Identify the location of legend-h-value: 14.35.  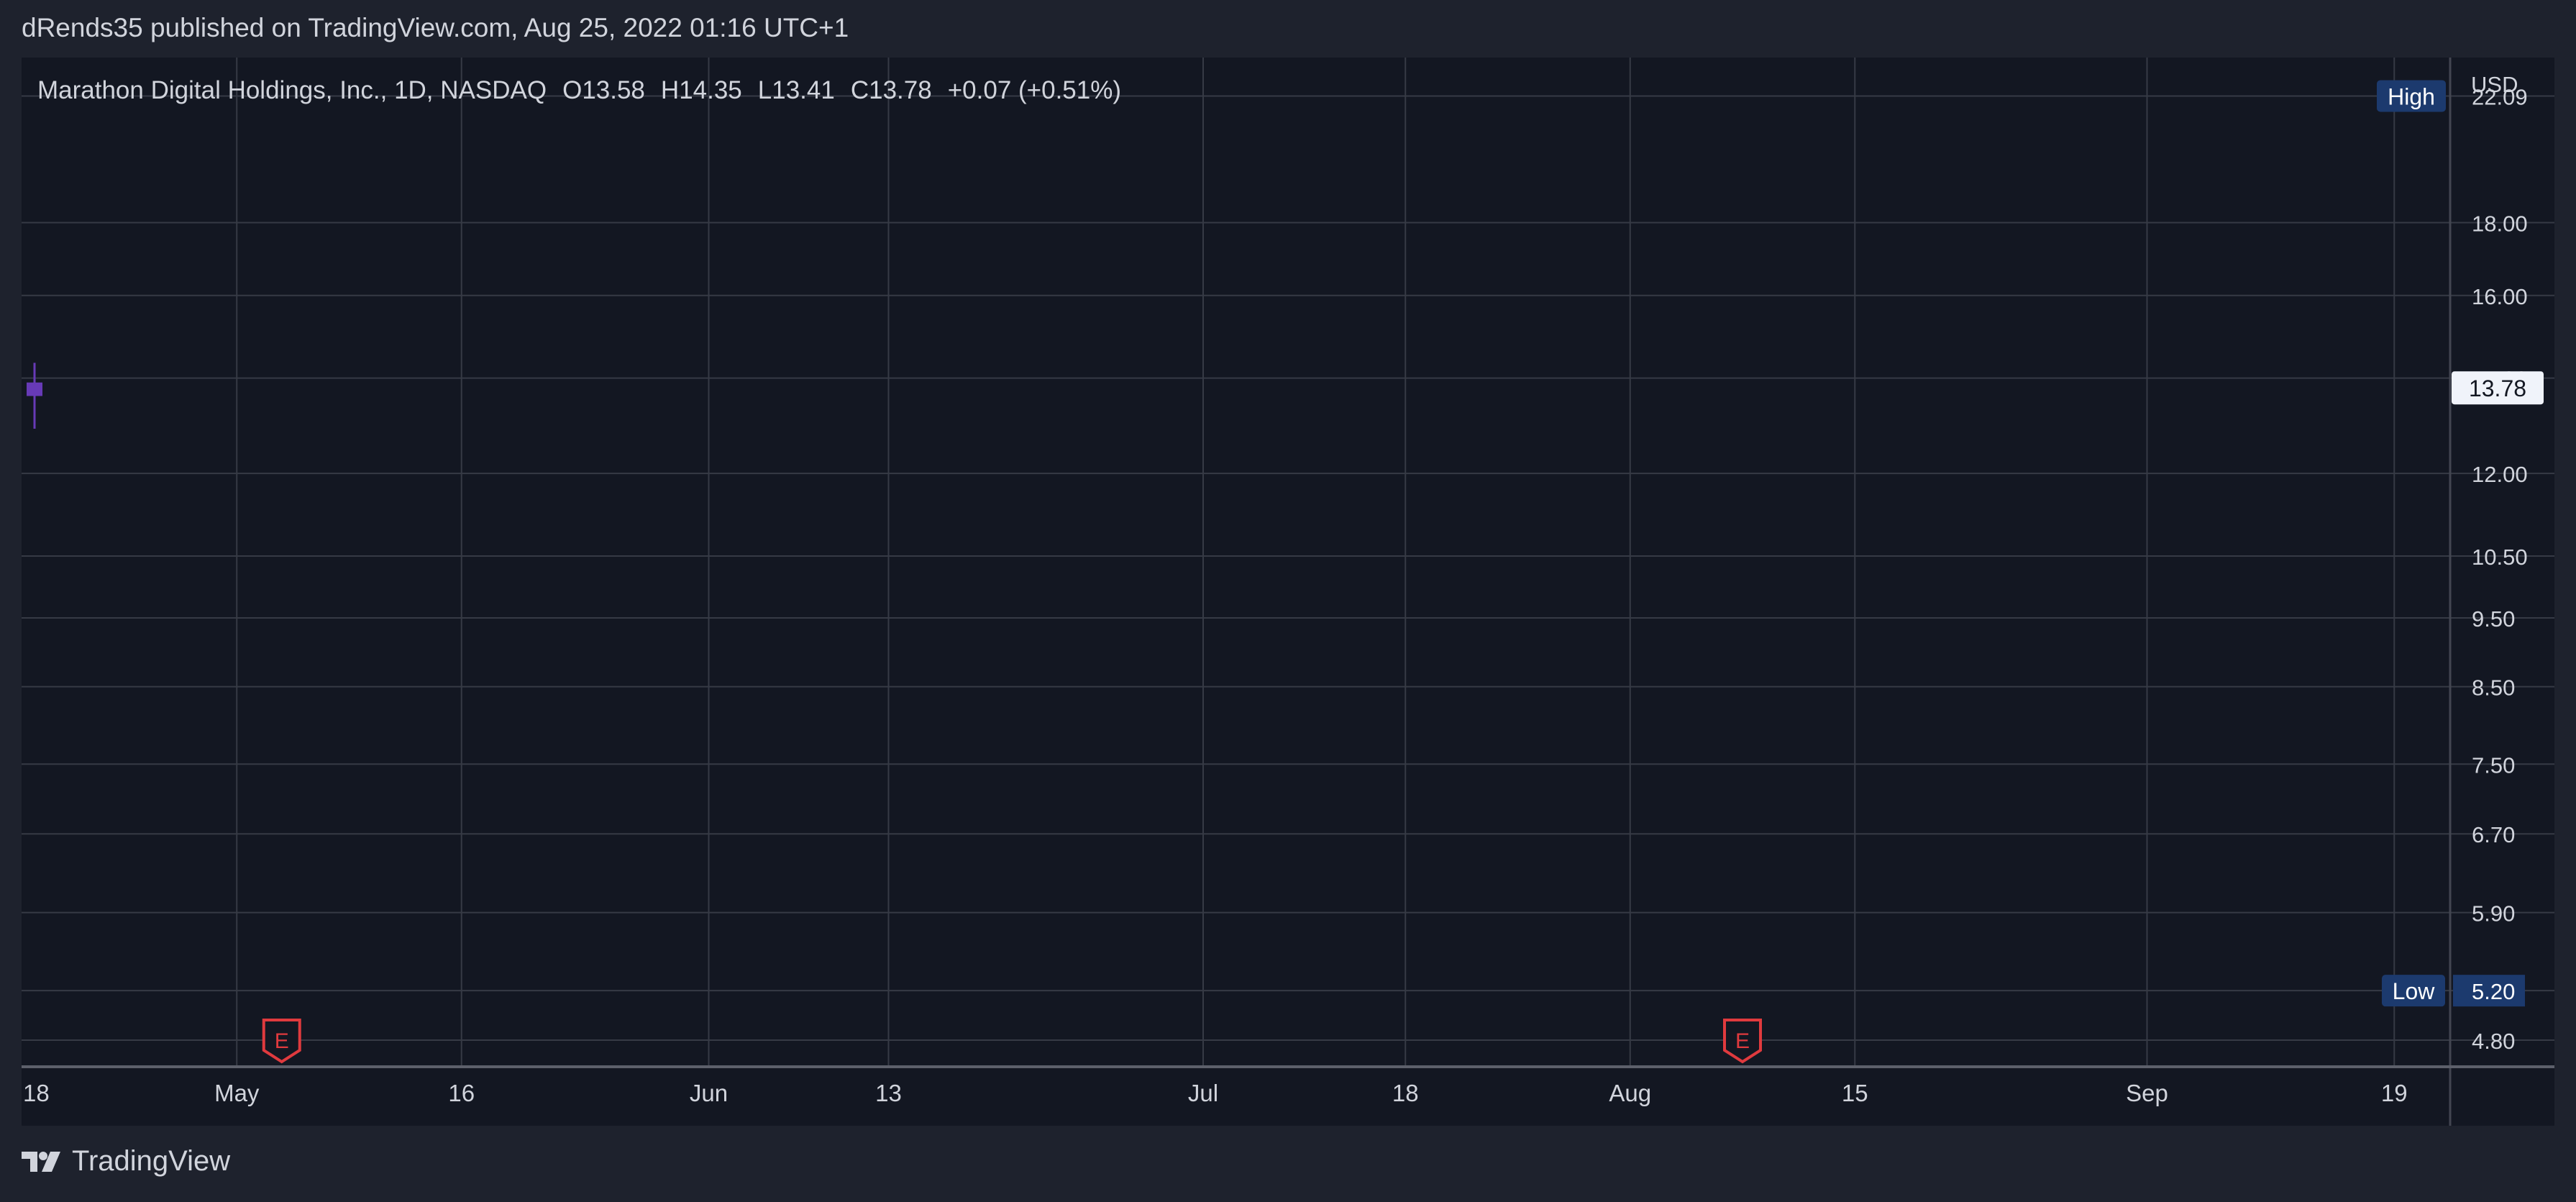
(710, 90).